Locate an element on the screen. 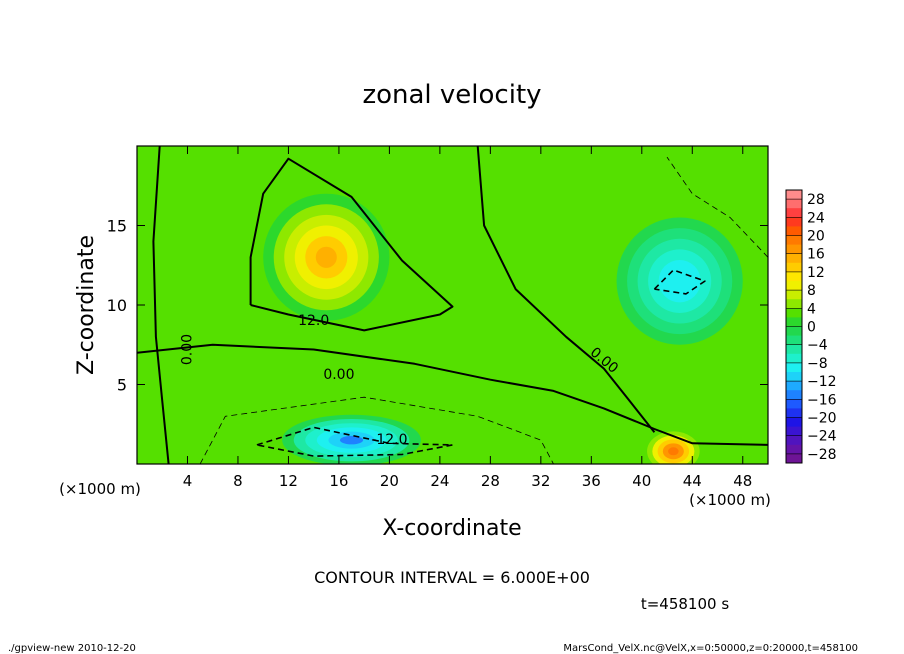  colorbar-tick-label: −8 is located at coordinates (817, 364).